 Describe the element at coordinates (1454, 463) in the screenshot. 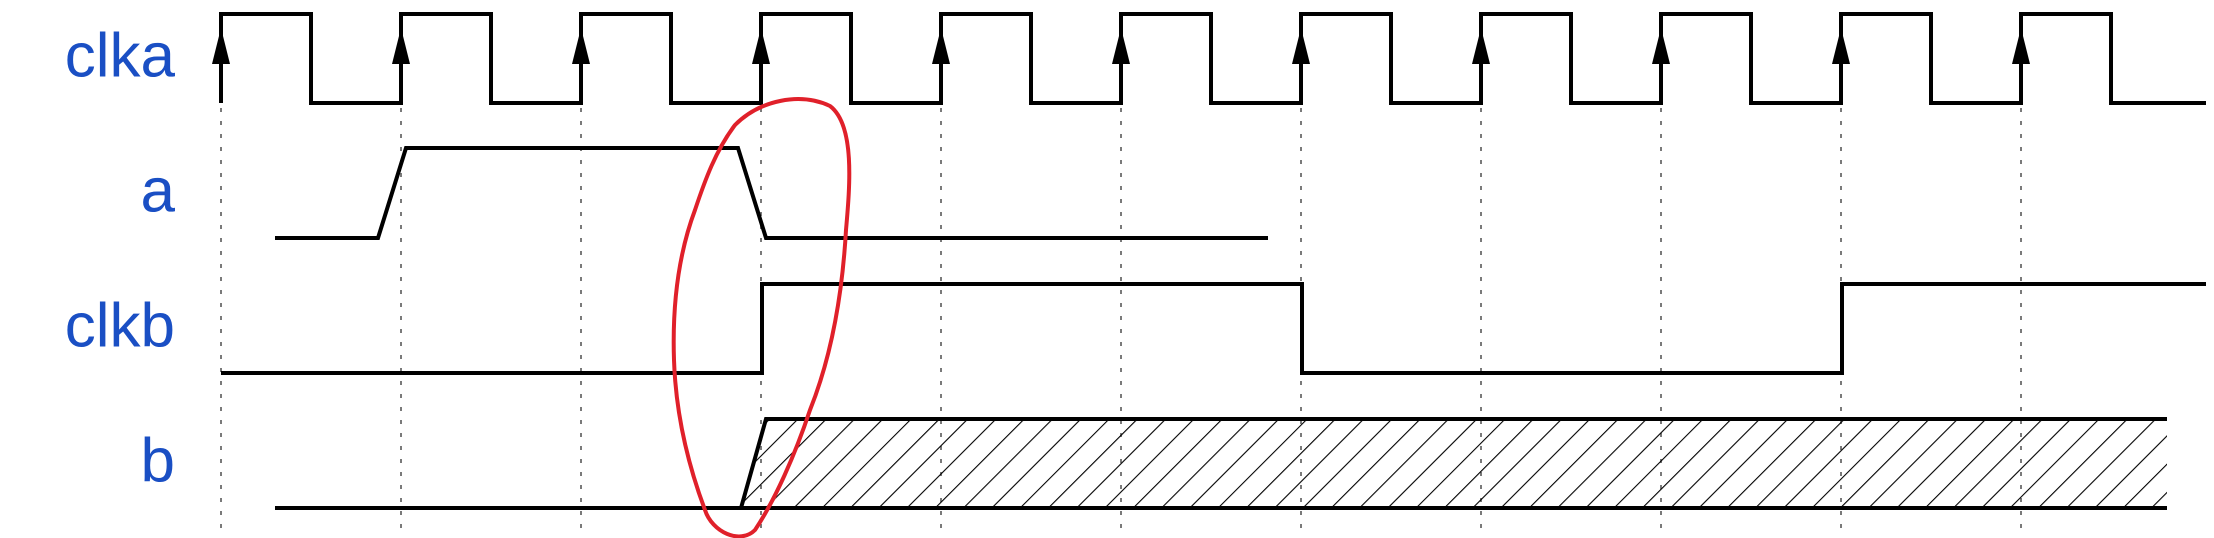

I see `waveform-b-unknown-region` at that location.